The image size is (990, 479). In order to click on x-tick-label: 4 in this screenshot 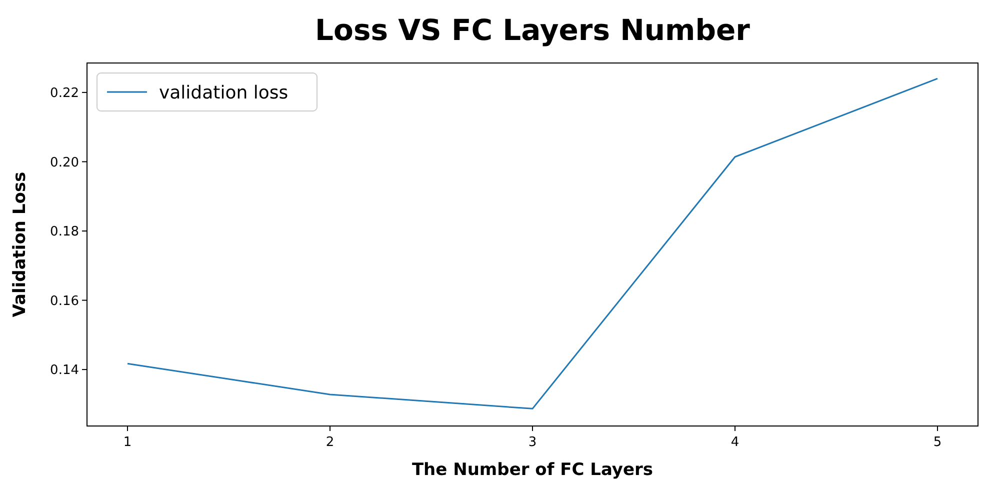, I will do `click(735, 442)`.